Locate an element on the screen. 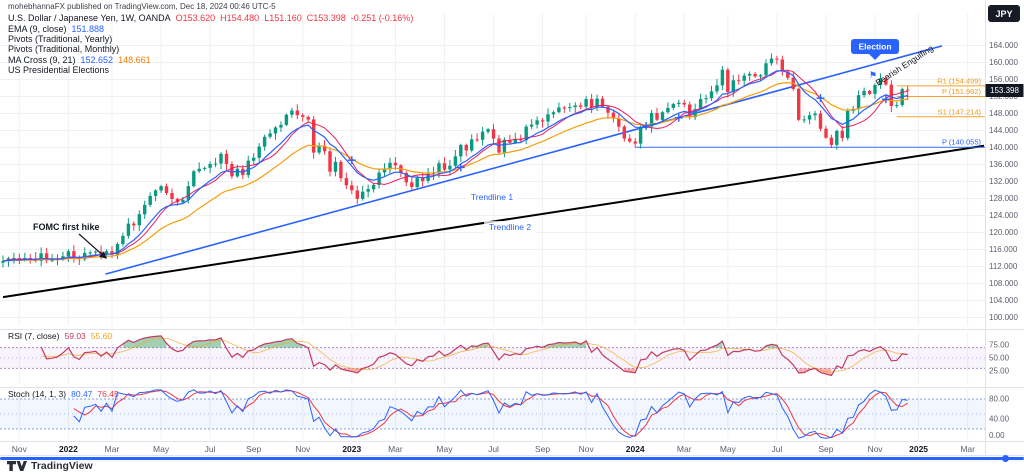  svg-text: 128.000 is located at coordinates (1003, 198).